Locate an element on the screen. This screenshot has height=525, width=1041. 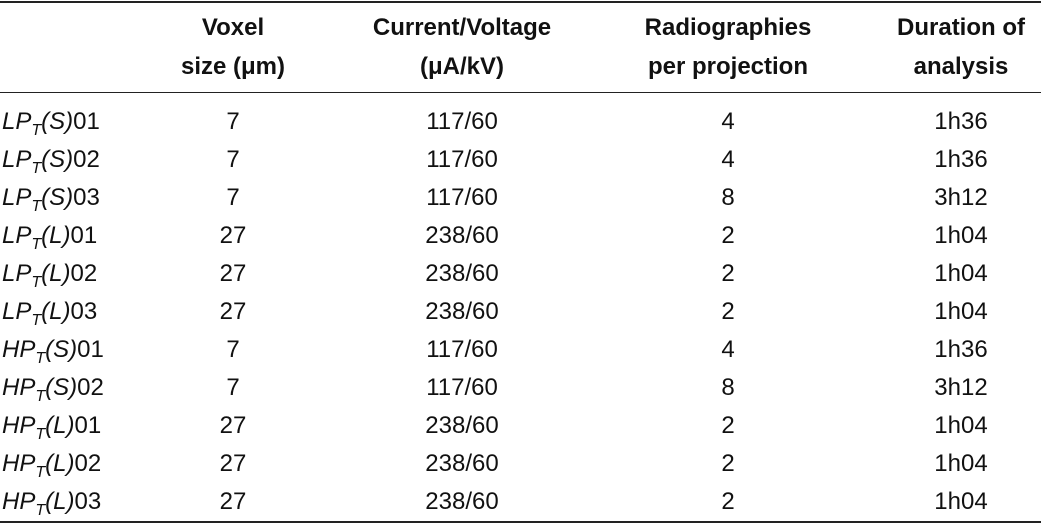
header-cell: Duration of is located at coordinates (961, 27).